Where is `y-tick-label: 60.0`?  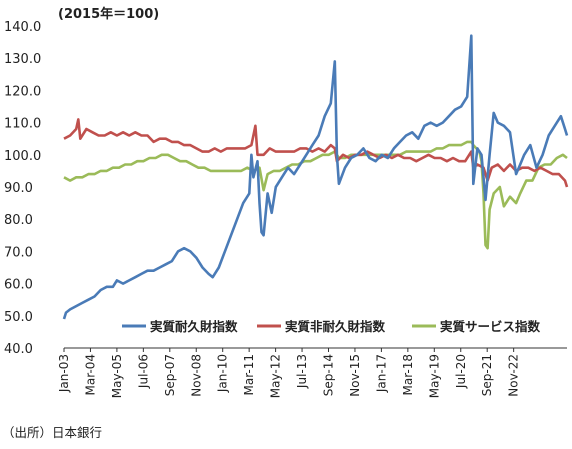
y-tick-label: 60.0 is located at coordinates (18, 285).